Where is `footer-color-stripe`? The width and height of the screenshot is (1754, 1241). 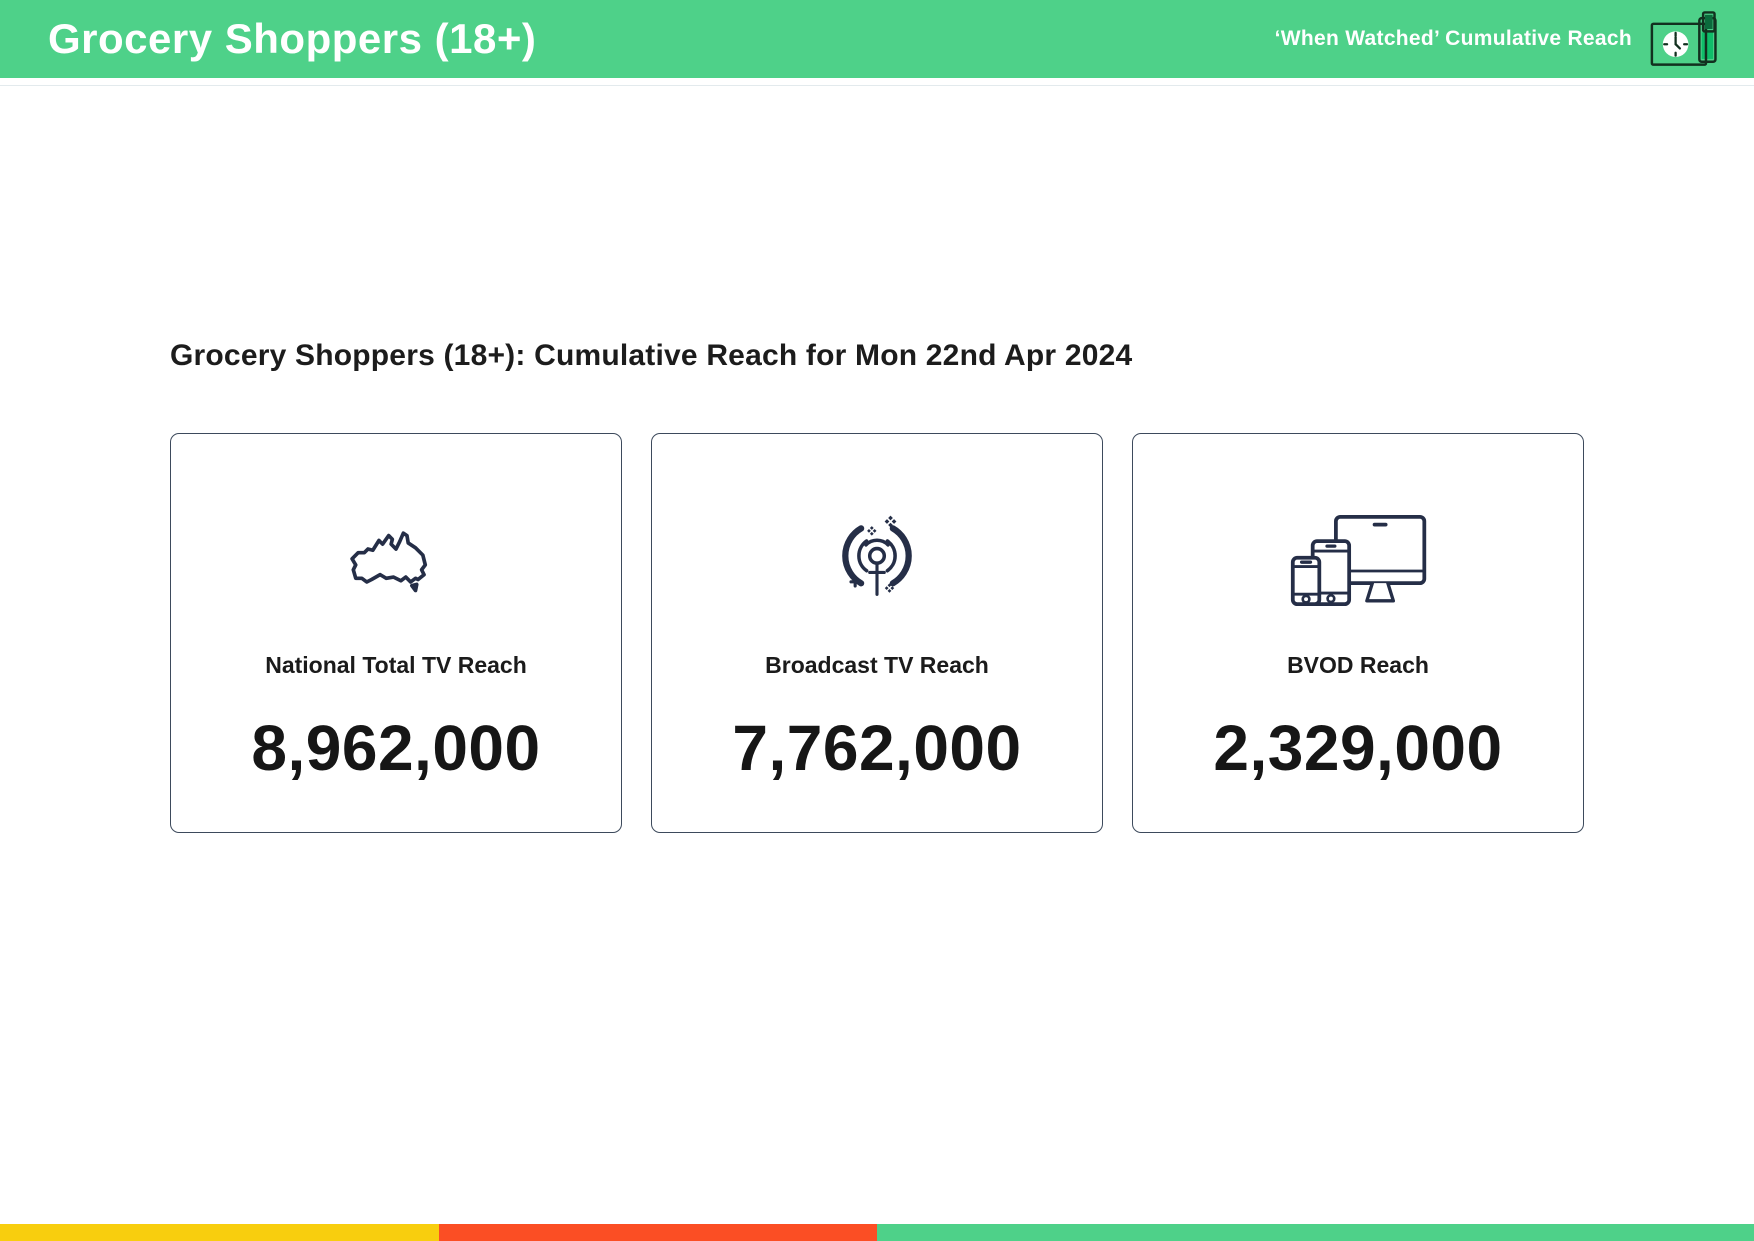
footer-color-stripe is located at coordinates (877, 1232).